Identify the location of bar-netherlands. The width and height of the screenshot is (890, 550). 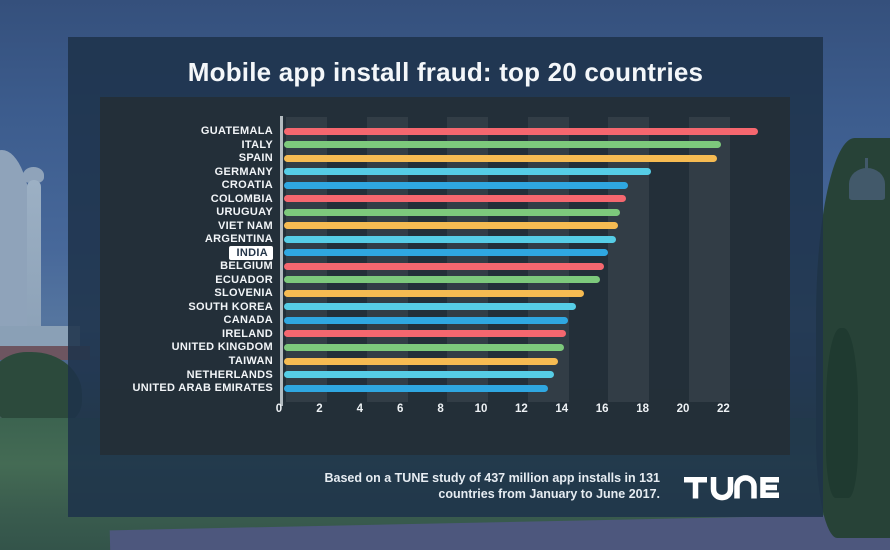
(419, 375).